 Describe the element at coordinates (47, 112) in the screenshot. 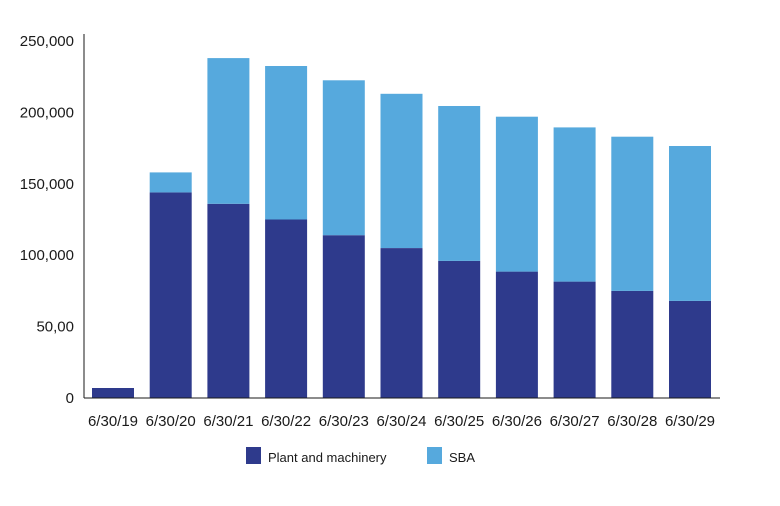

I see `y-tick-label: 200,000` at that location.